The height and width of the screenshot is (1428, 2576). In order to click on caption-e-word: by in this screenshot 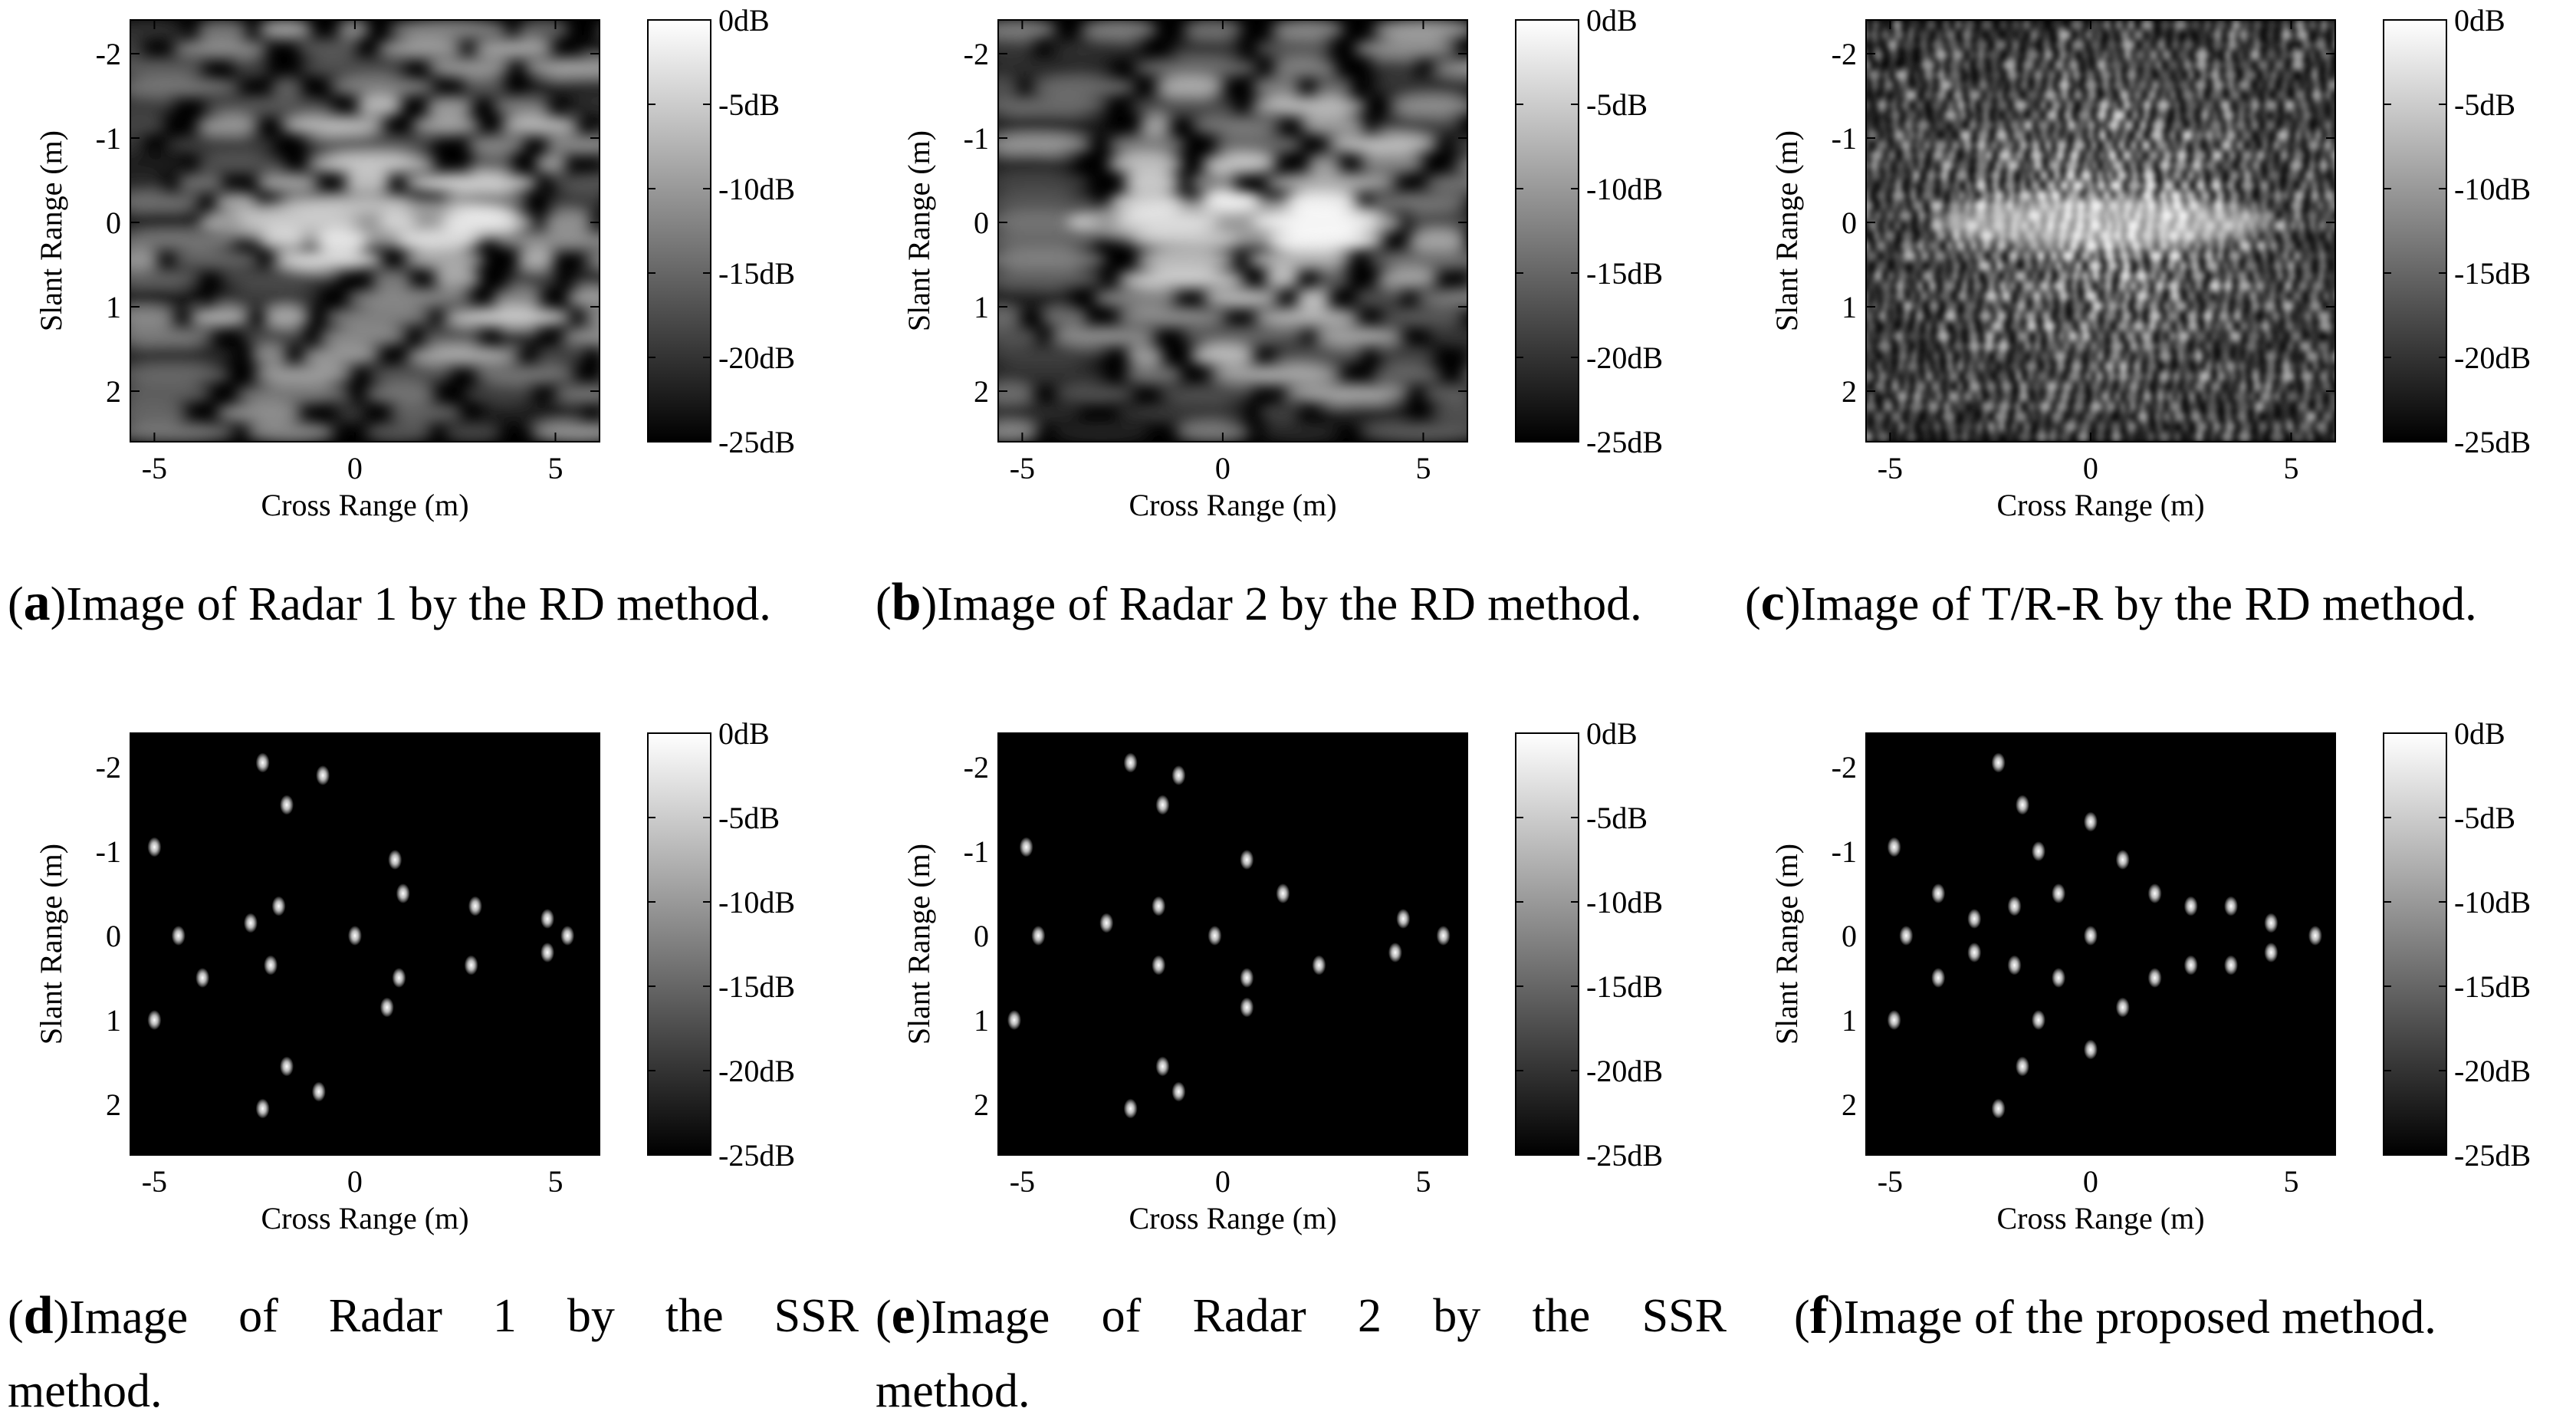, I will do `click(1457, 1316)`.